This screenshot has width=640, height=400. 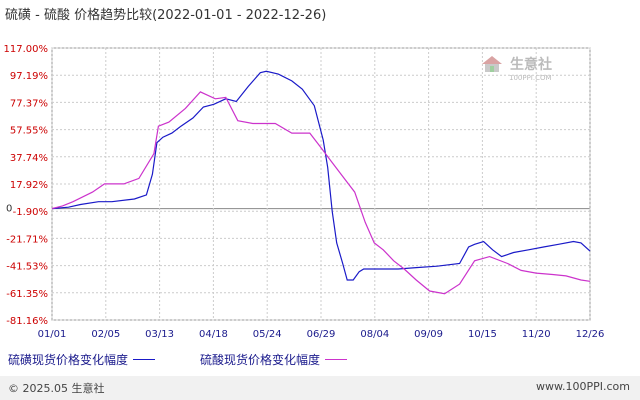 What do you see at coordinates (336, 359) in the screenshot?
I see `legend-swatch-sulfuric-acid` at bounding box center [336, 359].